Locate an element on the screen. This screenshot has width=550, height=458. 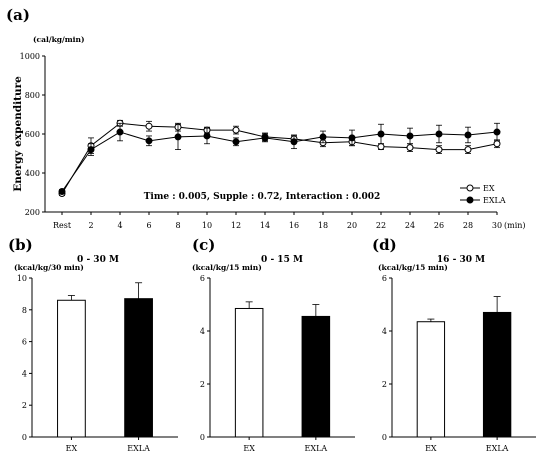
panel-a-letter: (a) is located at coordinates (18, 15).